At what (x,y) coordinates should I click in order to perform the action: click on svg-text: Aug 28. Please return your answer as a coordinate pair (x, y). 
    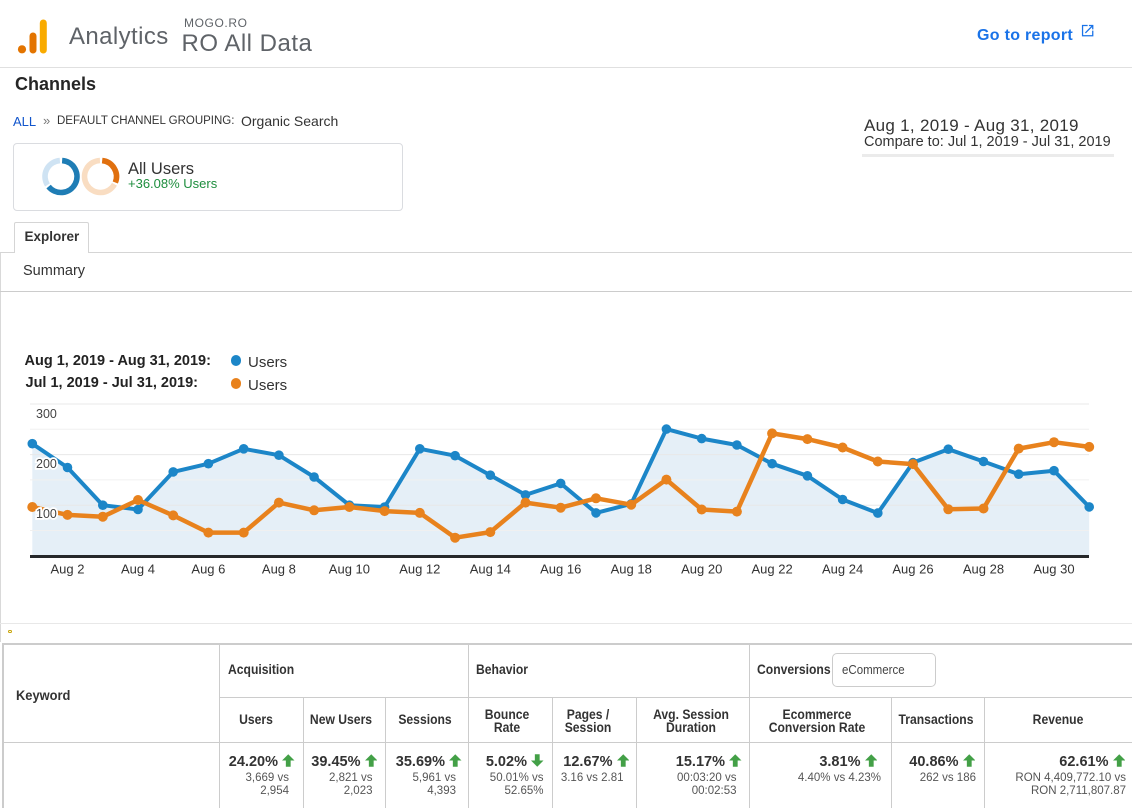
    Looking at the image, I should click on (983, 569).